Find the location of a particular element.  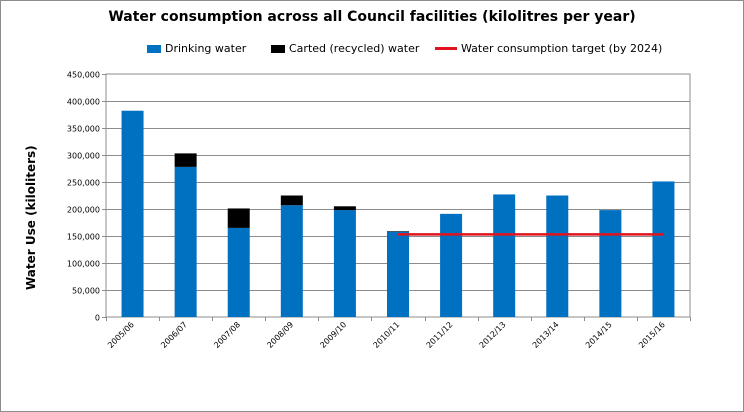

legend-item-drinking-water: Drinking water is located at coordinates (196, 48).